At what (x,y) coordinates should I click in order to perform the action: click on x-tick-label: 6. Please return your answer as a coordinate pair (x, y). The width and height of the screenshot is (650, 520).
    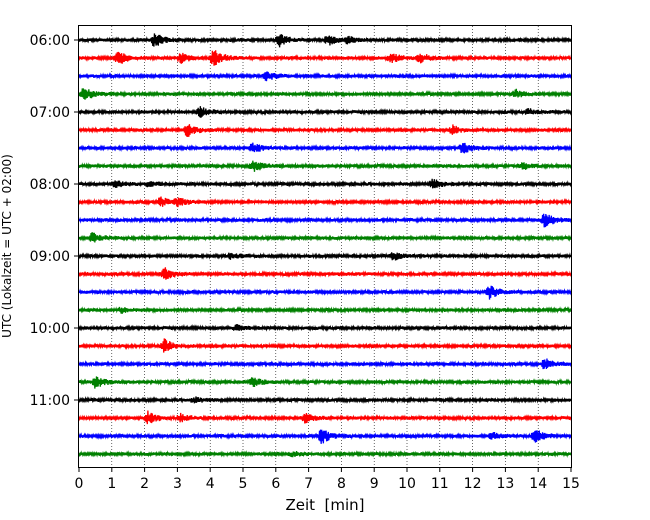
    Looking at the image, I should click on (275, 484).